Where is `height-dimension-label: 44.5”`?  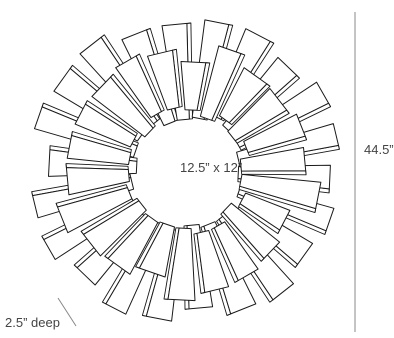
height-dimension-label: 44.5” is located at coordinates (379, 149).